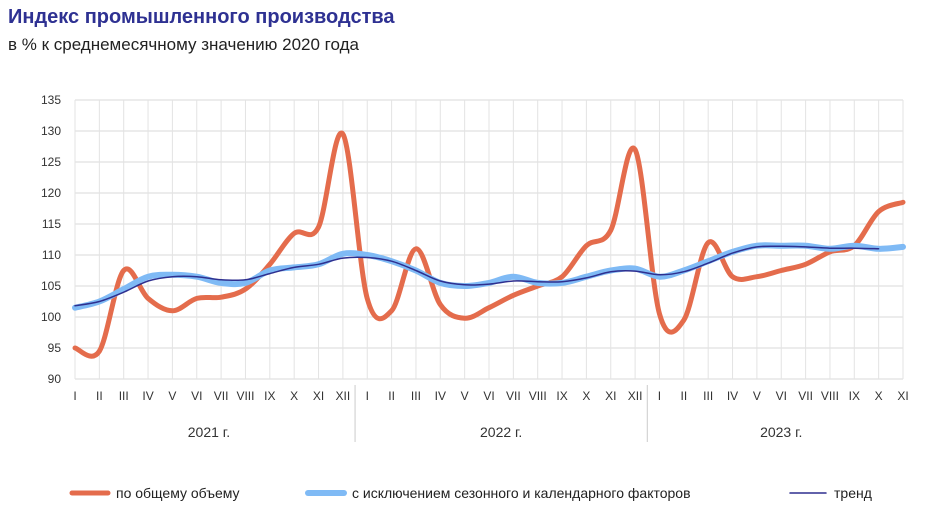 This screenshot has width=939, height=525. I want to click on y-tick-label: 90, so click(55, 379).